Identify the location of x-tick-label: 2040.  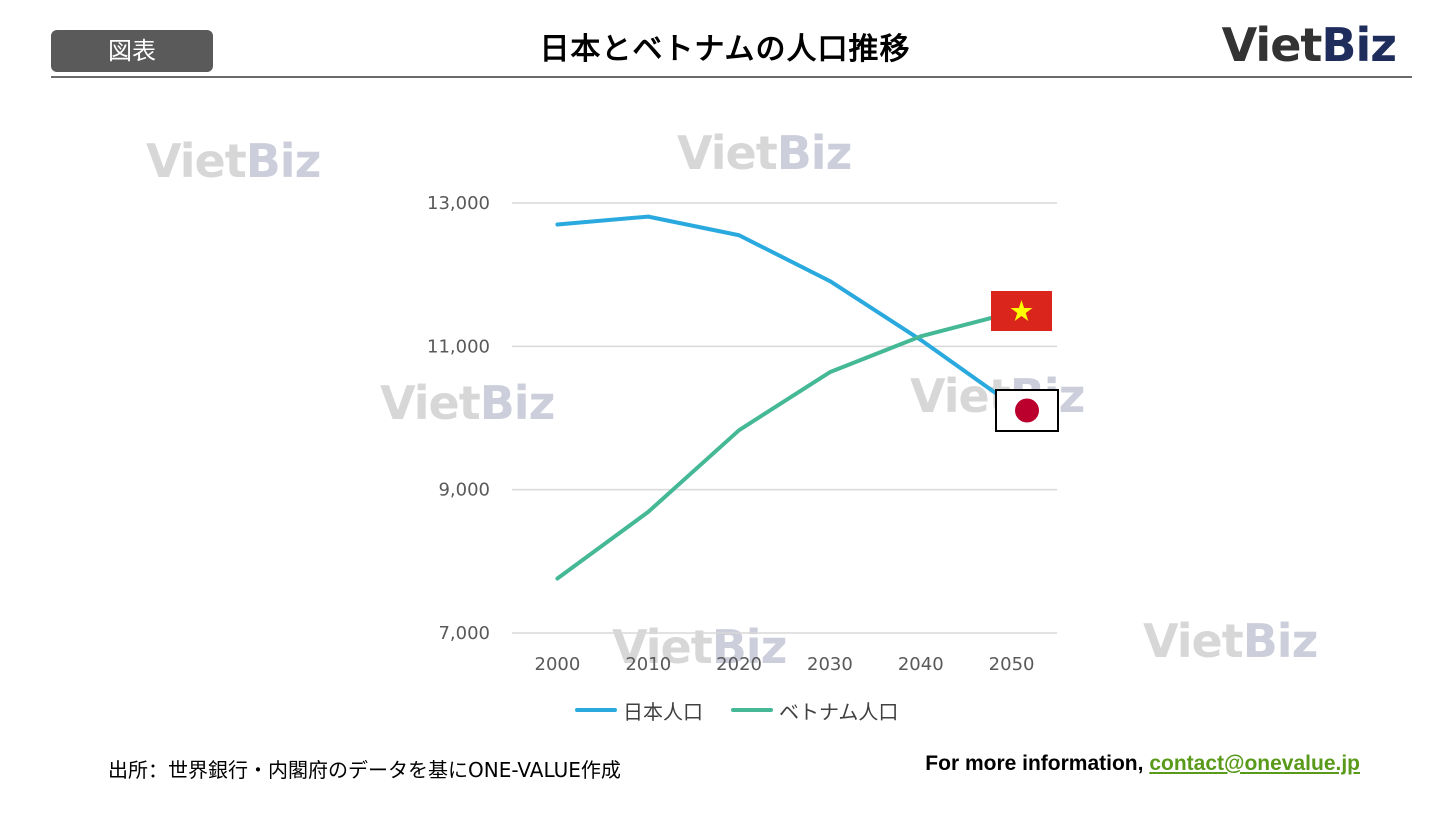
(921, 664).